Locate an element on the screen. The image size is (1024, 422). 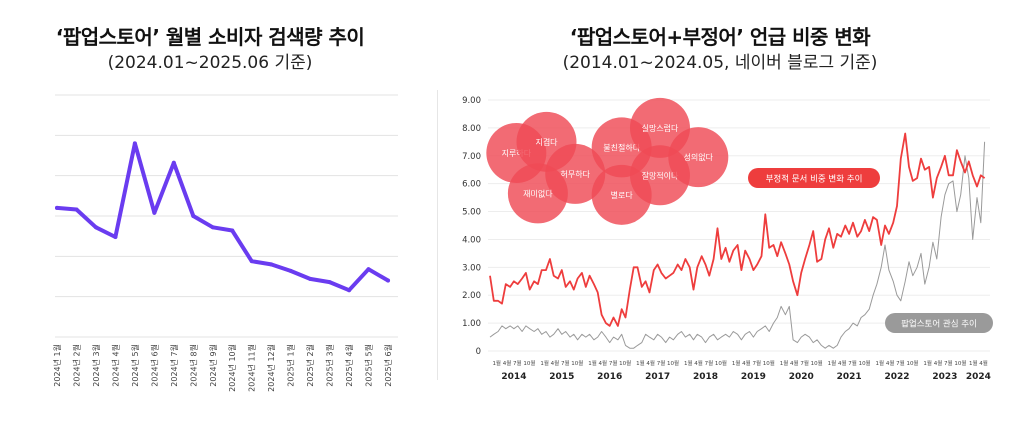
x-tick-label: 2024년 10월 is located at coordinates (232, 368).